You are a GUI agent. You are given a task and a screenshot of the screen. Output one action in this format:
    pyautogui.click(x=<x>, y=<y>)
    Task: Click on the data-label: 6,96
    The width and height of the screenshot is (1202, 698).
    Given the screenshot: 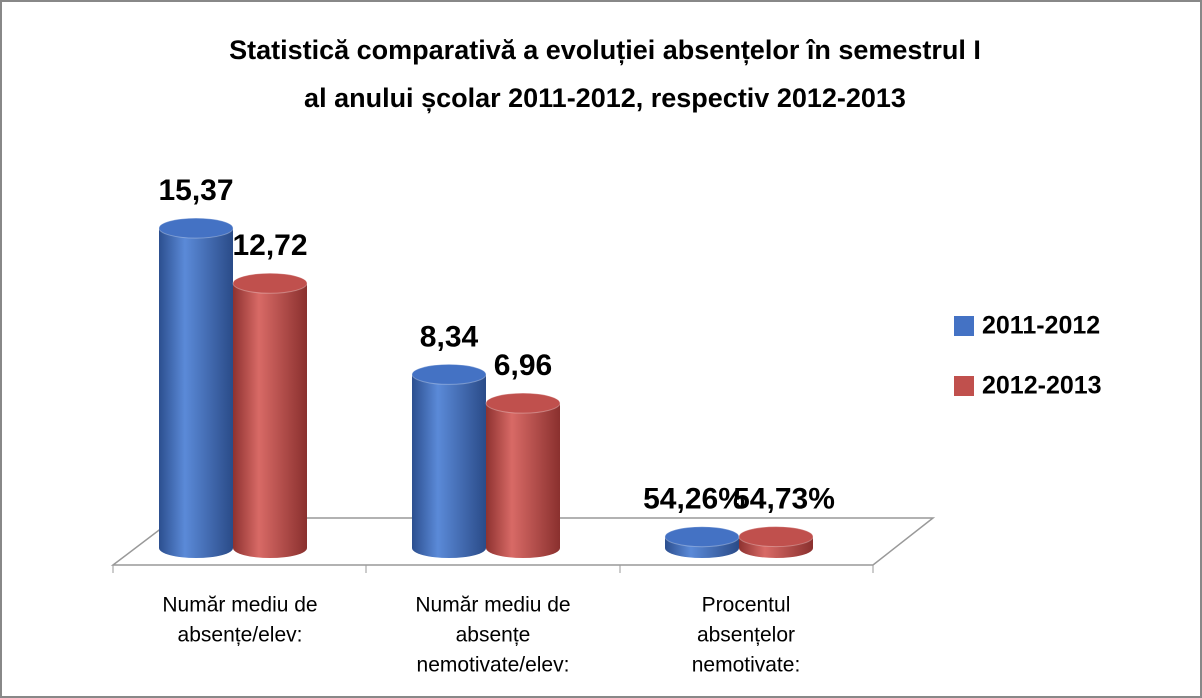 What is the action you would take?
    pyautogui.click(x=523, y=365)
    